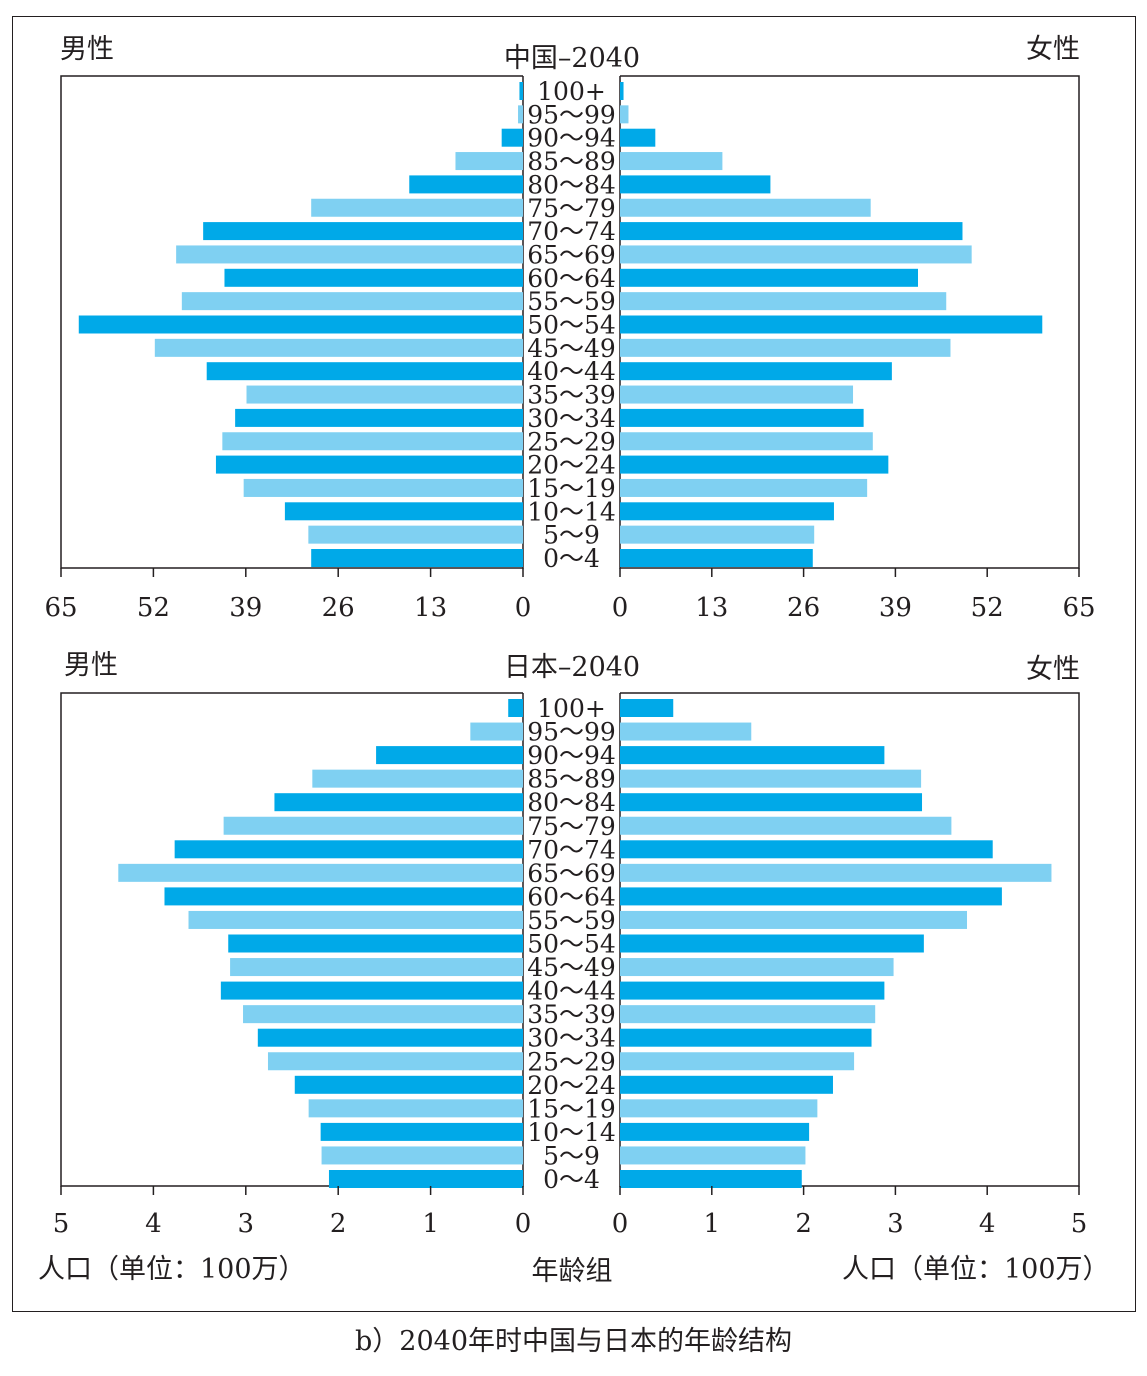  What do you see at coordinates (430, 1224) in the screenshot?
I see `japan-male-tick-label: 1` at bounding box center [430, 1224].